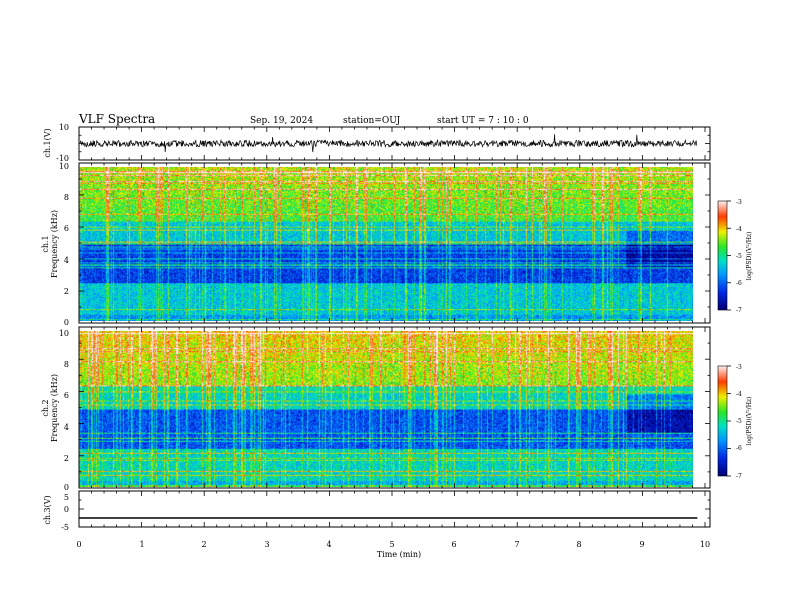 The image size is (792, 612). Describe the element at coordinates (328, 544) in the screenshot. I see `xtick-label: 4` at that location.